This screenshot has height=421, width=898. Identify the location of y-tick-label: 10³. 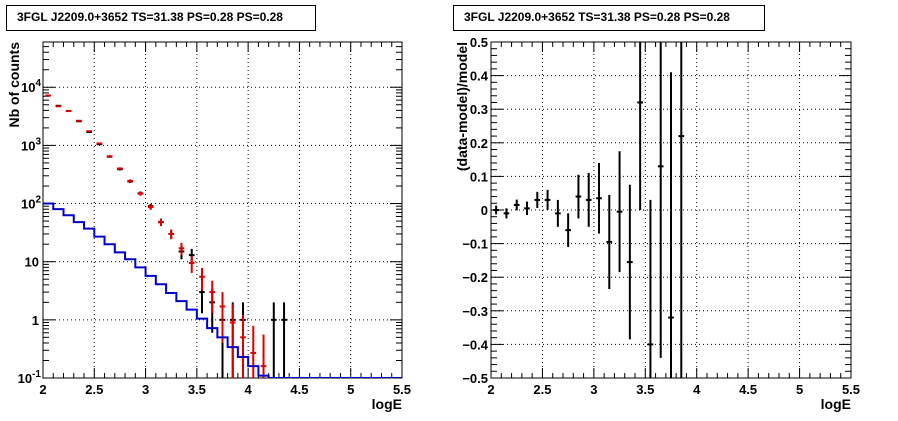
(31, 144).